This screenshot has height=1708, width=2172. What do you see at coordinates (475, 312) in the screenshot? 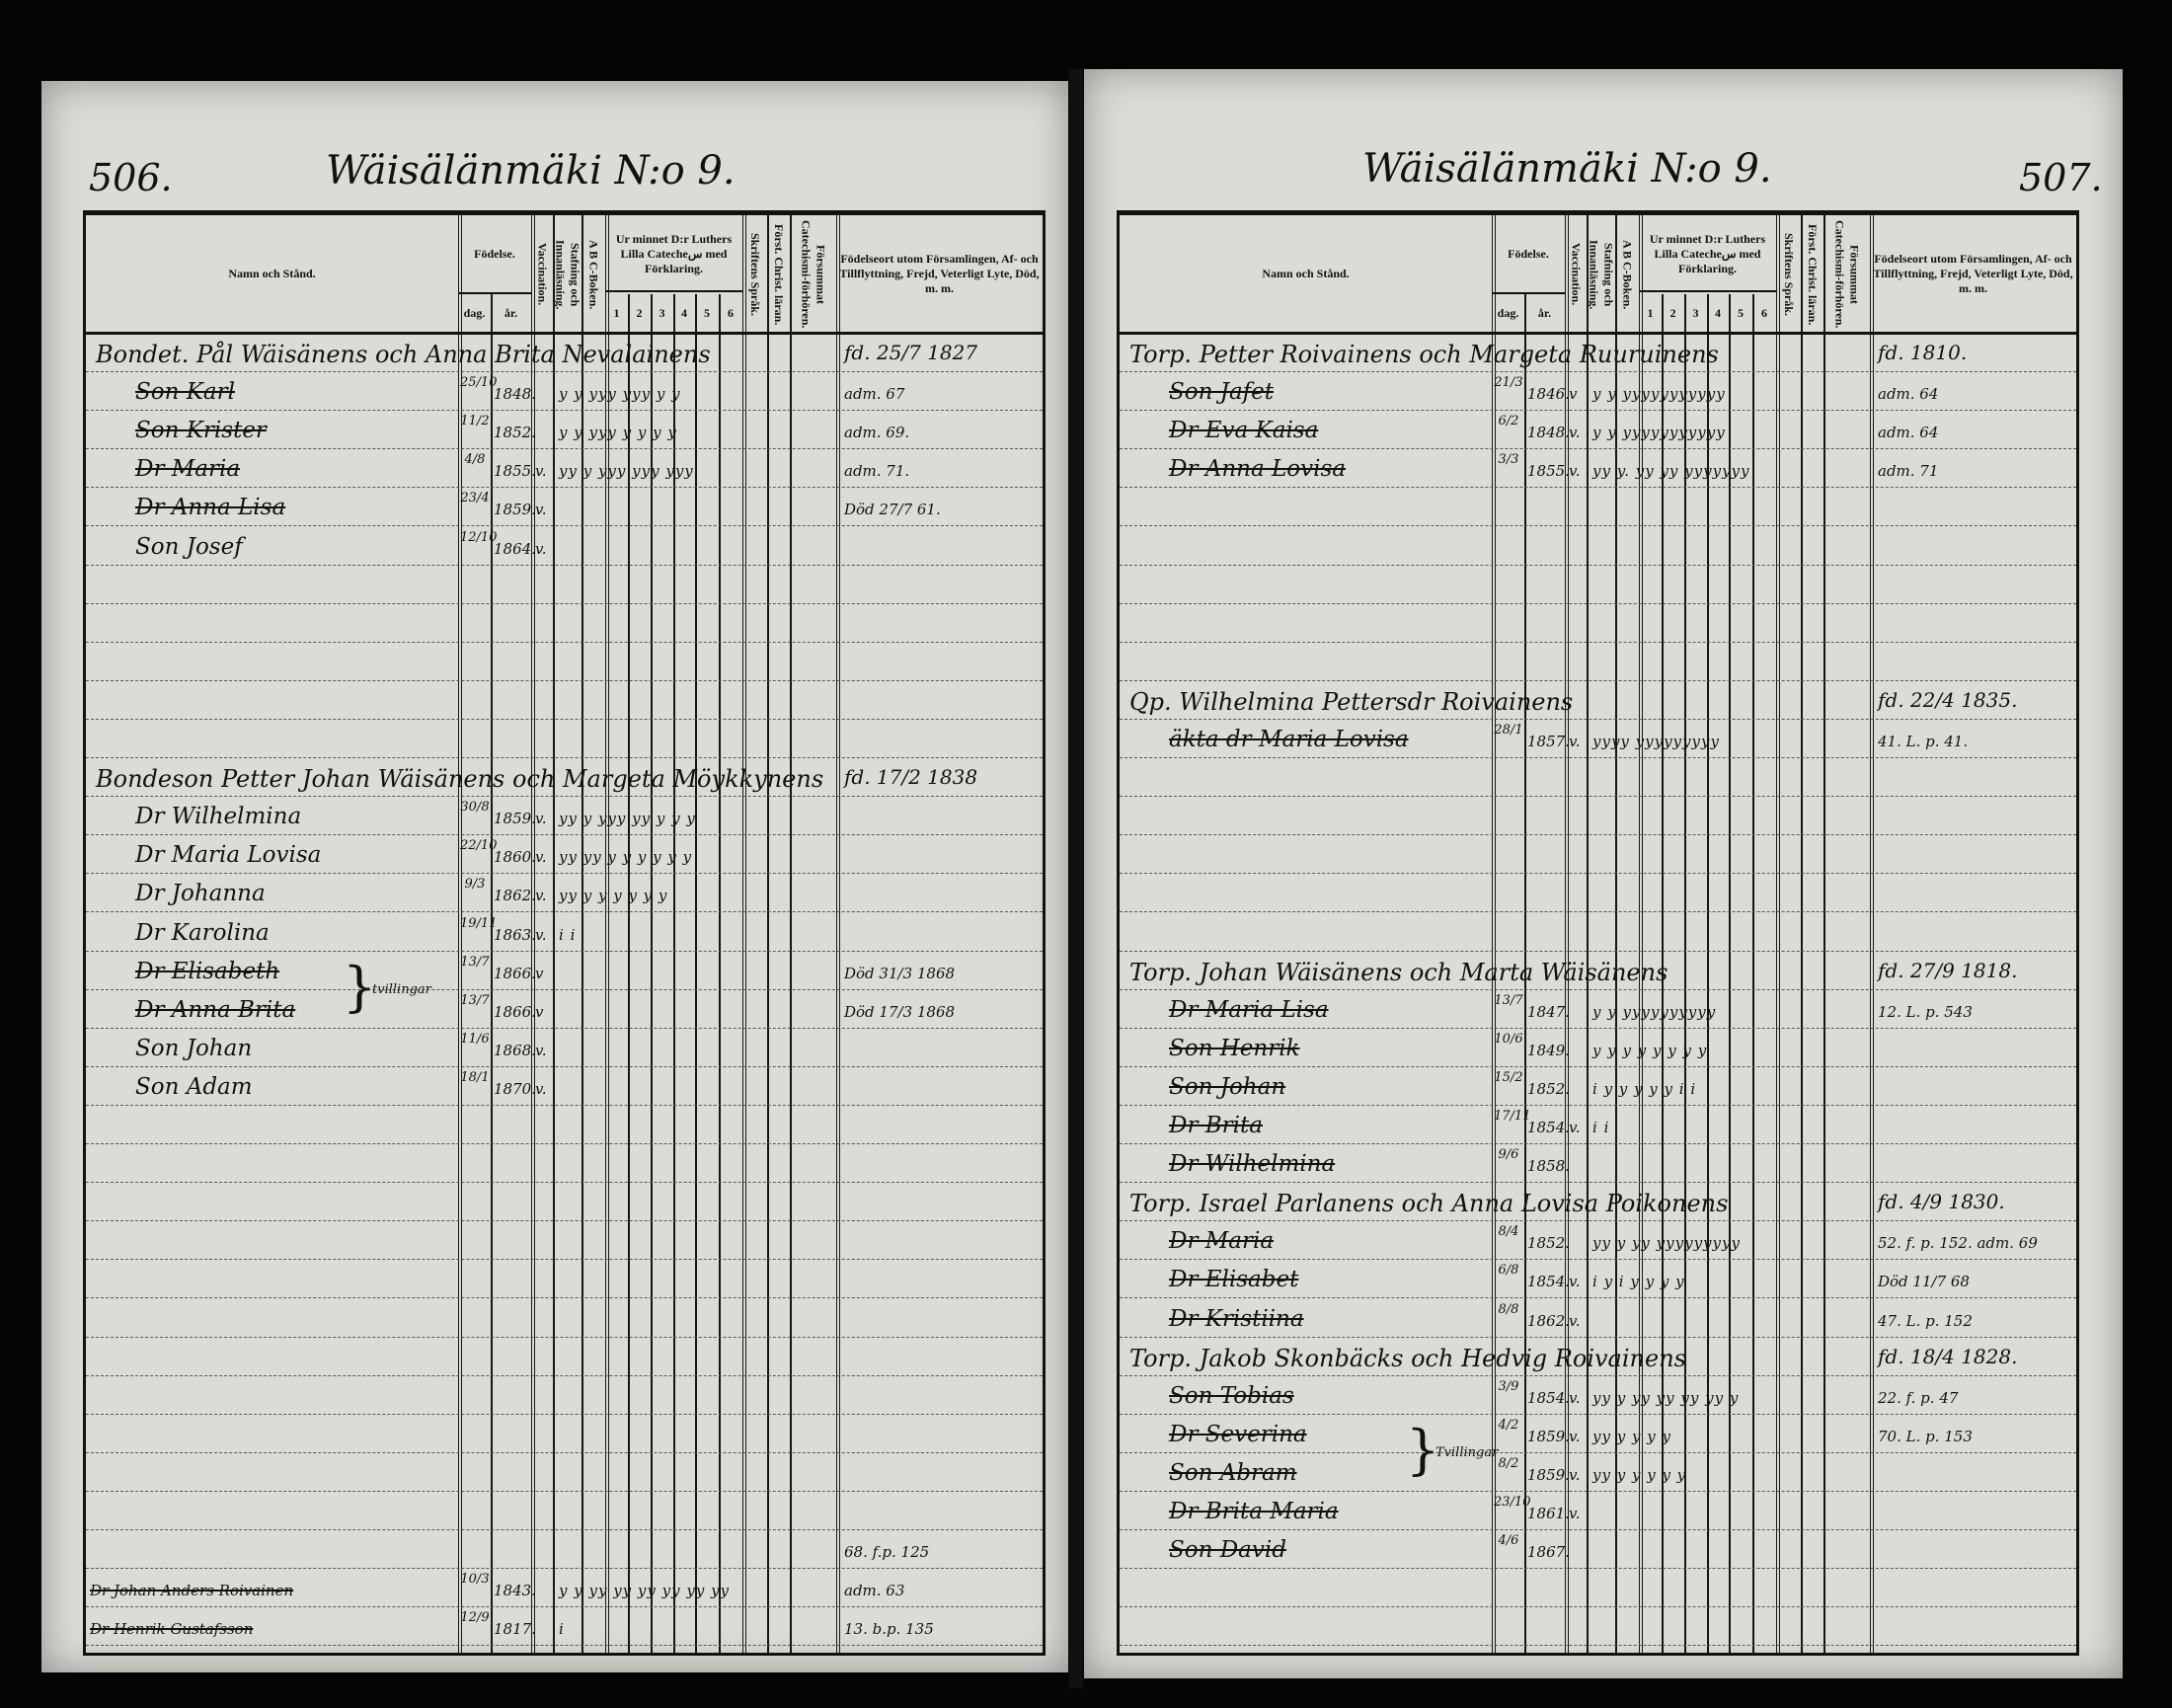
I see `header-day-text: dag.` at bounding box center [475, 312].